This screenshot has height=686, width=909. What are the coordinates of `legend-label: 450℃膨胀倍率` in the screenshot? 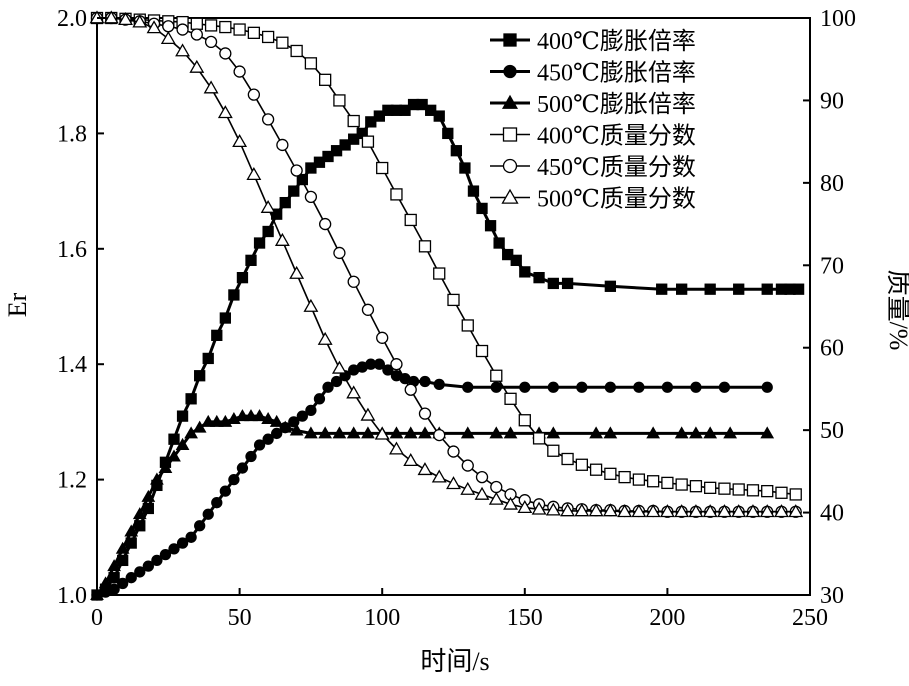 It's located at (616, 73).